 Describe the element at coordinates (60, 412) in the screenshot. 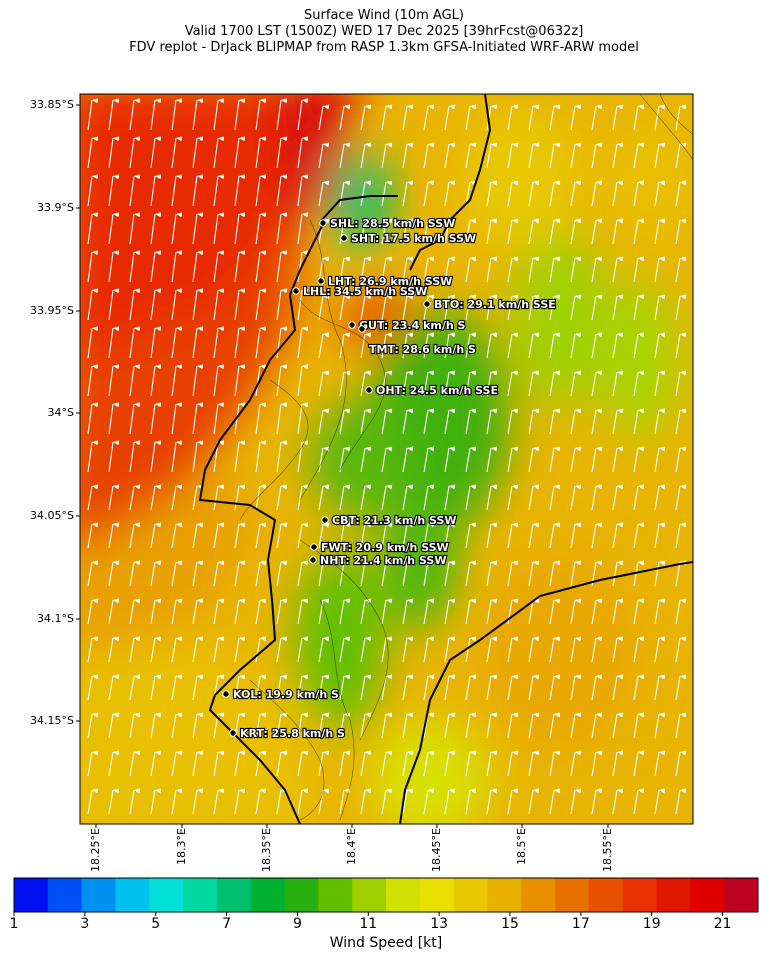

I see `lat-tick-label: 34°S` at that location.